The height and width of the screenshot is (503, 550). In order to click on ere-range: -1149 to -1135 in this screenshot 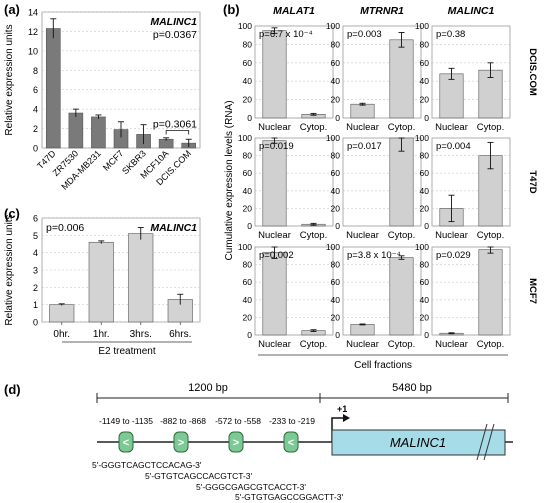, I will do `click(126, 421)`.